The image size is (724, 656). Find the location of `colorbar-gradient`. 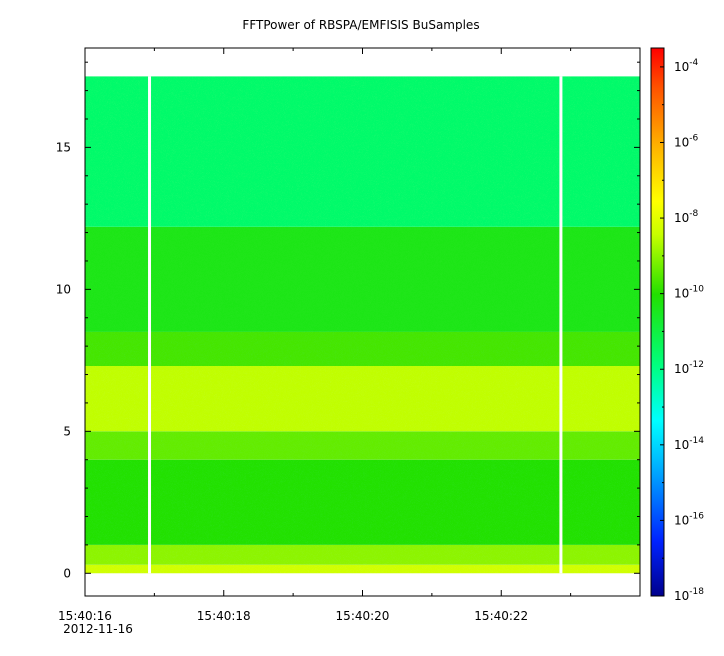

colorbar-gradient is located at coordinates (657, 322).